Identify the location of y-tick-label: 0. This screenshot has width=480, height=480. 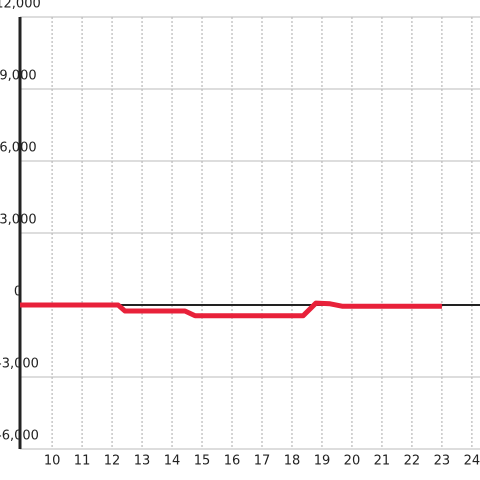
(18, 292).